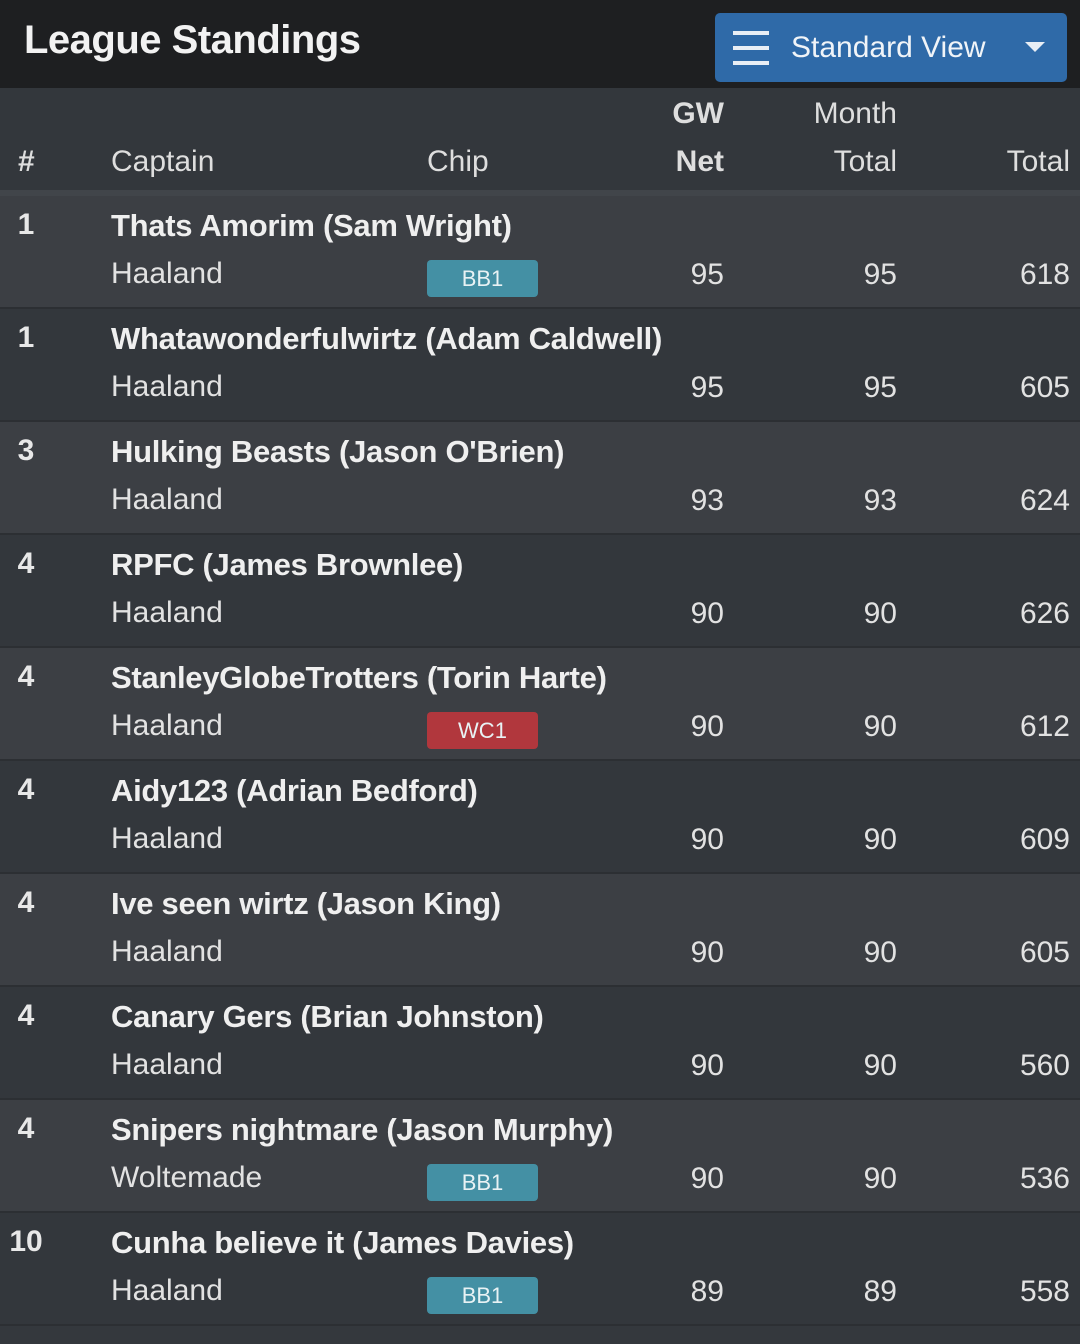  I want to click on rank: 3, so click(26, 450).